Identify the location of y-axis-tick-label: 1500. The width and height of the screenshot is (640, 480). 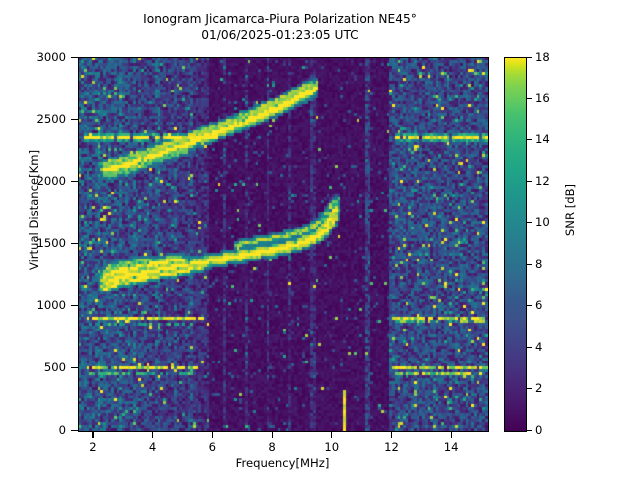
(51, 243).